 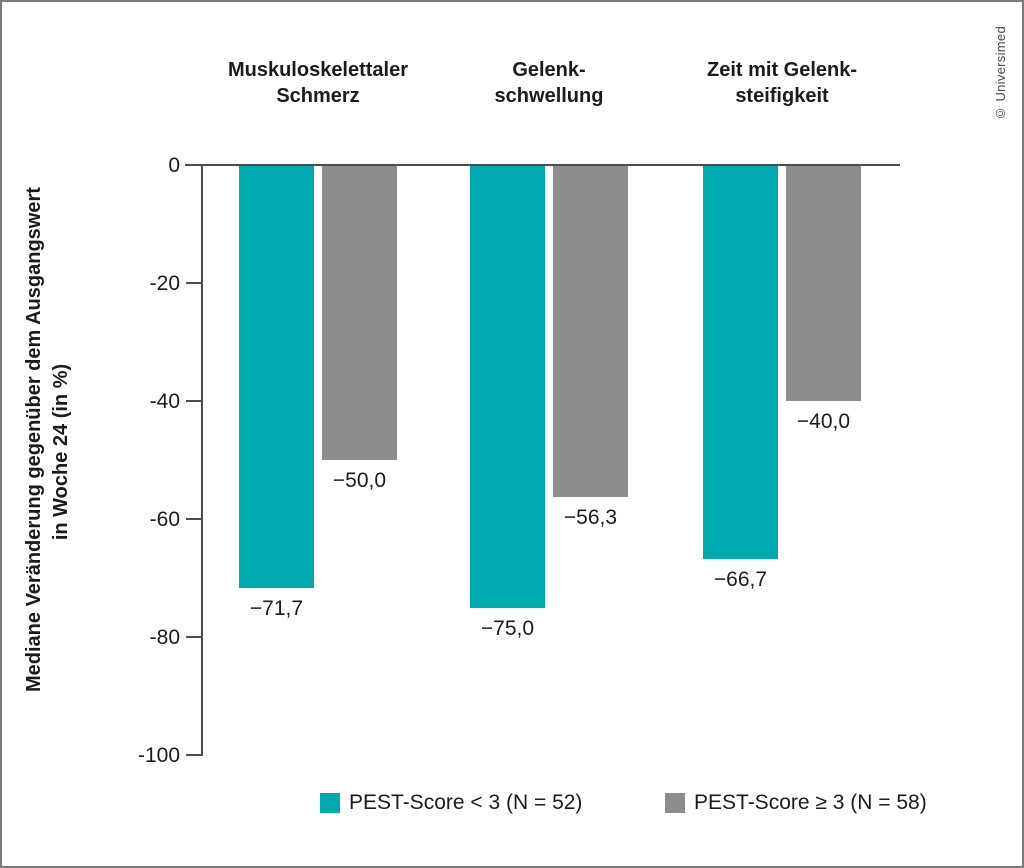 What do you see at coordinates (590, 332) in the screenshot?
I see `bar-pest-ge3-group2` at bounding box center [590, 332].